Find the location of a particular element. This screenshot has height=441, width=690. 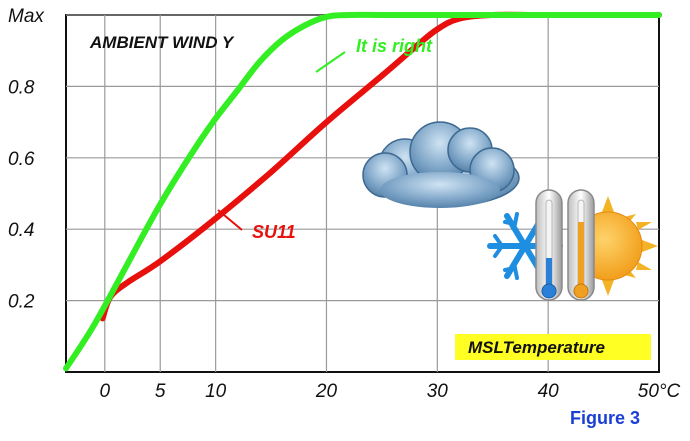

y-axis: 0.2 0.4 0.6 0.8 Max is located at coordinates (26, 159).